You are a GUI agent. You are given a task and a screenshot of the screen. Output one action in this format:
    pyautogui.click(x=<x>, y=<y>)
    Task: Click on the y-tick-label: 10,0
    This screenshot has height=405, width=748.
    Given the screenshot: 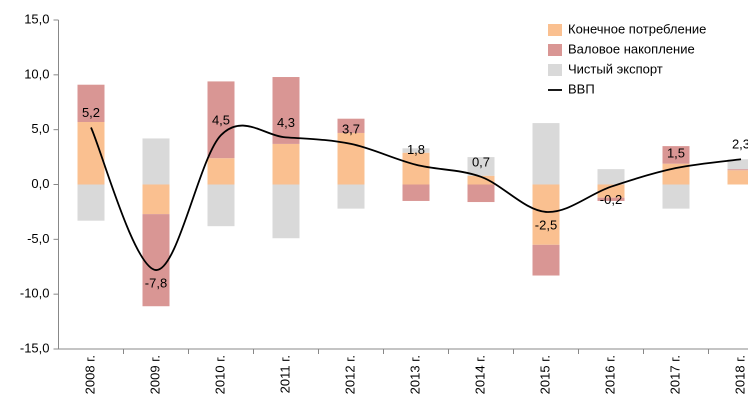 What is the action you would take?
    pyautogui.click(x=36, y=73)
    